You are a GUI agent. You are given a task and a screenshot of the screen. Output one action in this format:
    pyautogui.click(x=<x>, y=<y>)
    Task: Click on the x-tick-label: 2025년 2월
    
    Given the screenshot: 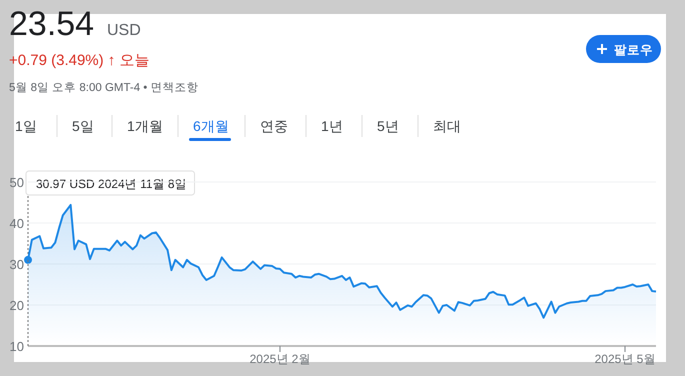 What is the action you would take?
    pyautogui.click(x=280, y=359)
    